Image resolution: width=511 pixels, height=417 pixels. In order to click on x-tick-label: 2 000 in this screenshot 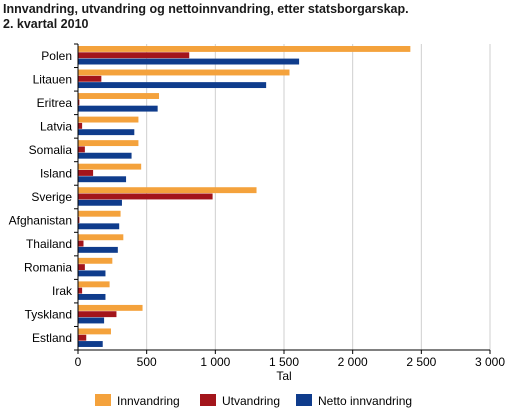, I will do `click(353, 362)`.